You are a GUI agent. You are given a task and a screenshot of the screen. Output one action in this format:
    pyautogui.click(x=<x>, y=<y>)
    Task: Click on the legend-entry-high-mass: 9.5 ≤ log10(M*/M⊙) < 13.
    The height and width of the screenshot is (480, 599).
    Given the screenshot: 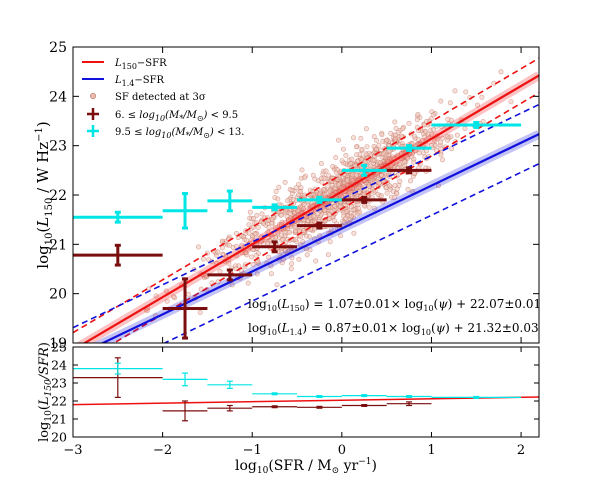 What is the action you would take?
    pyautogui.click(x=179, y=133)
    